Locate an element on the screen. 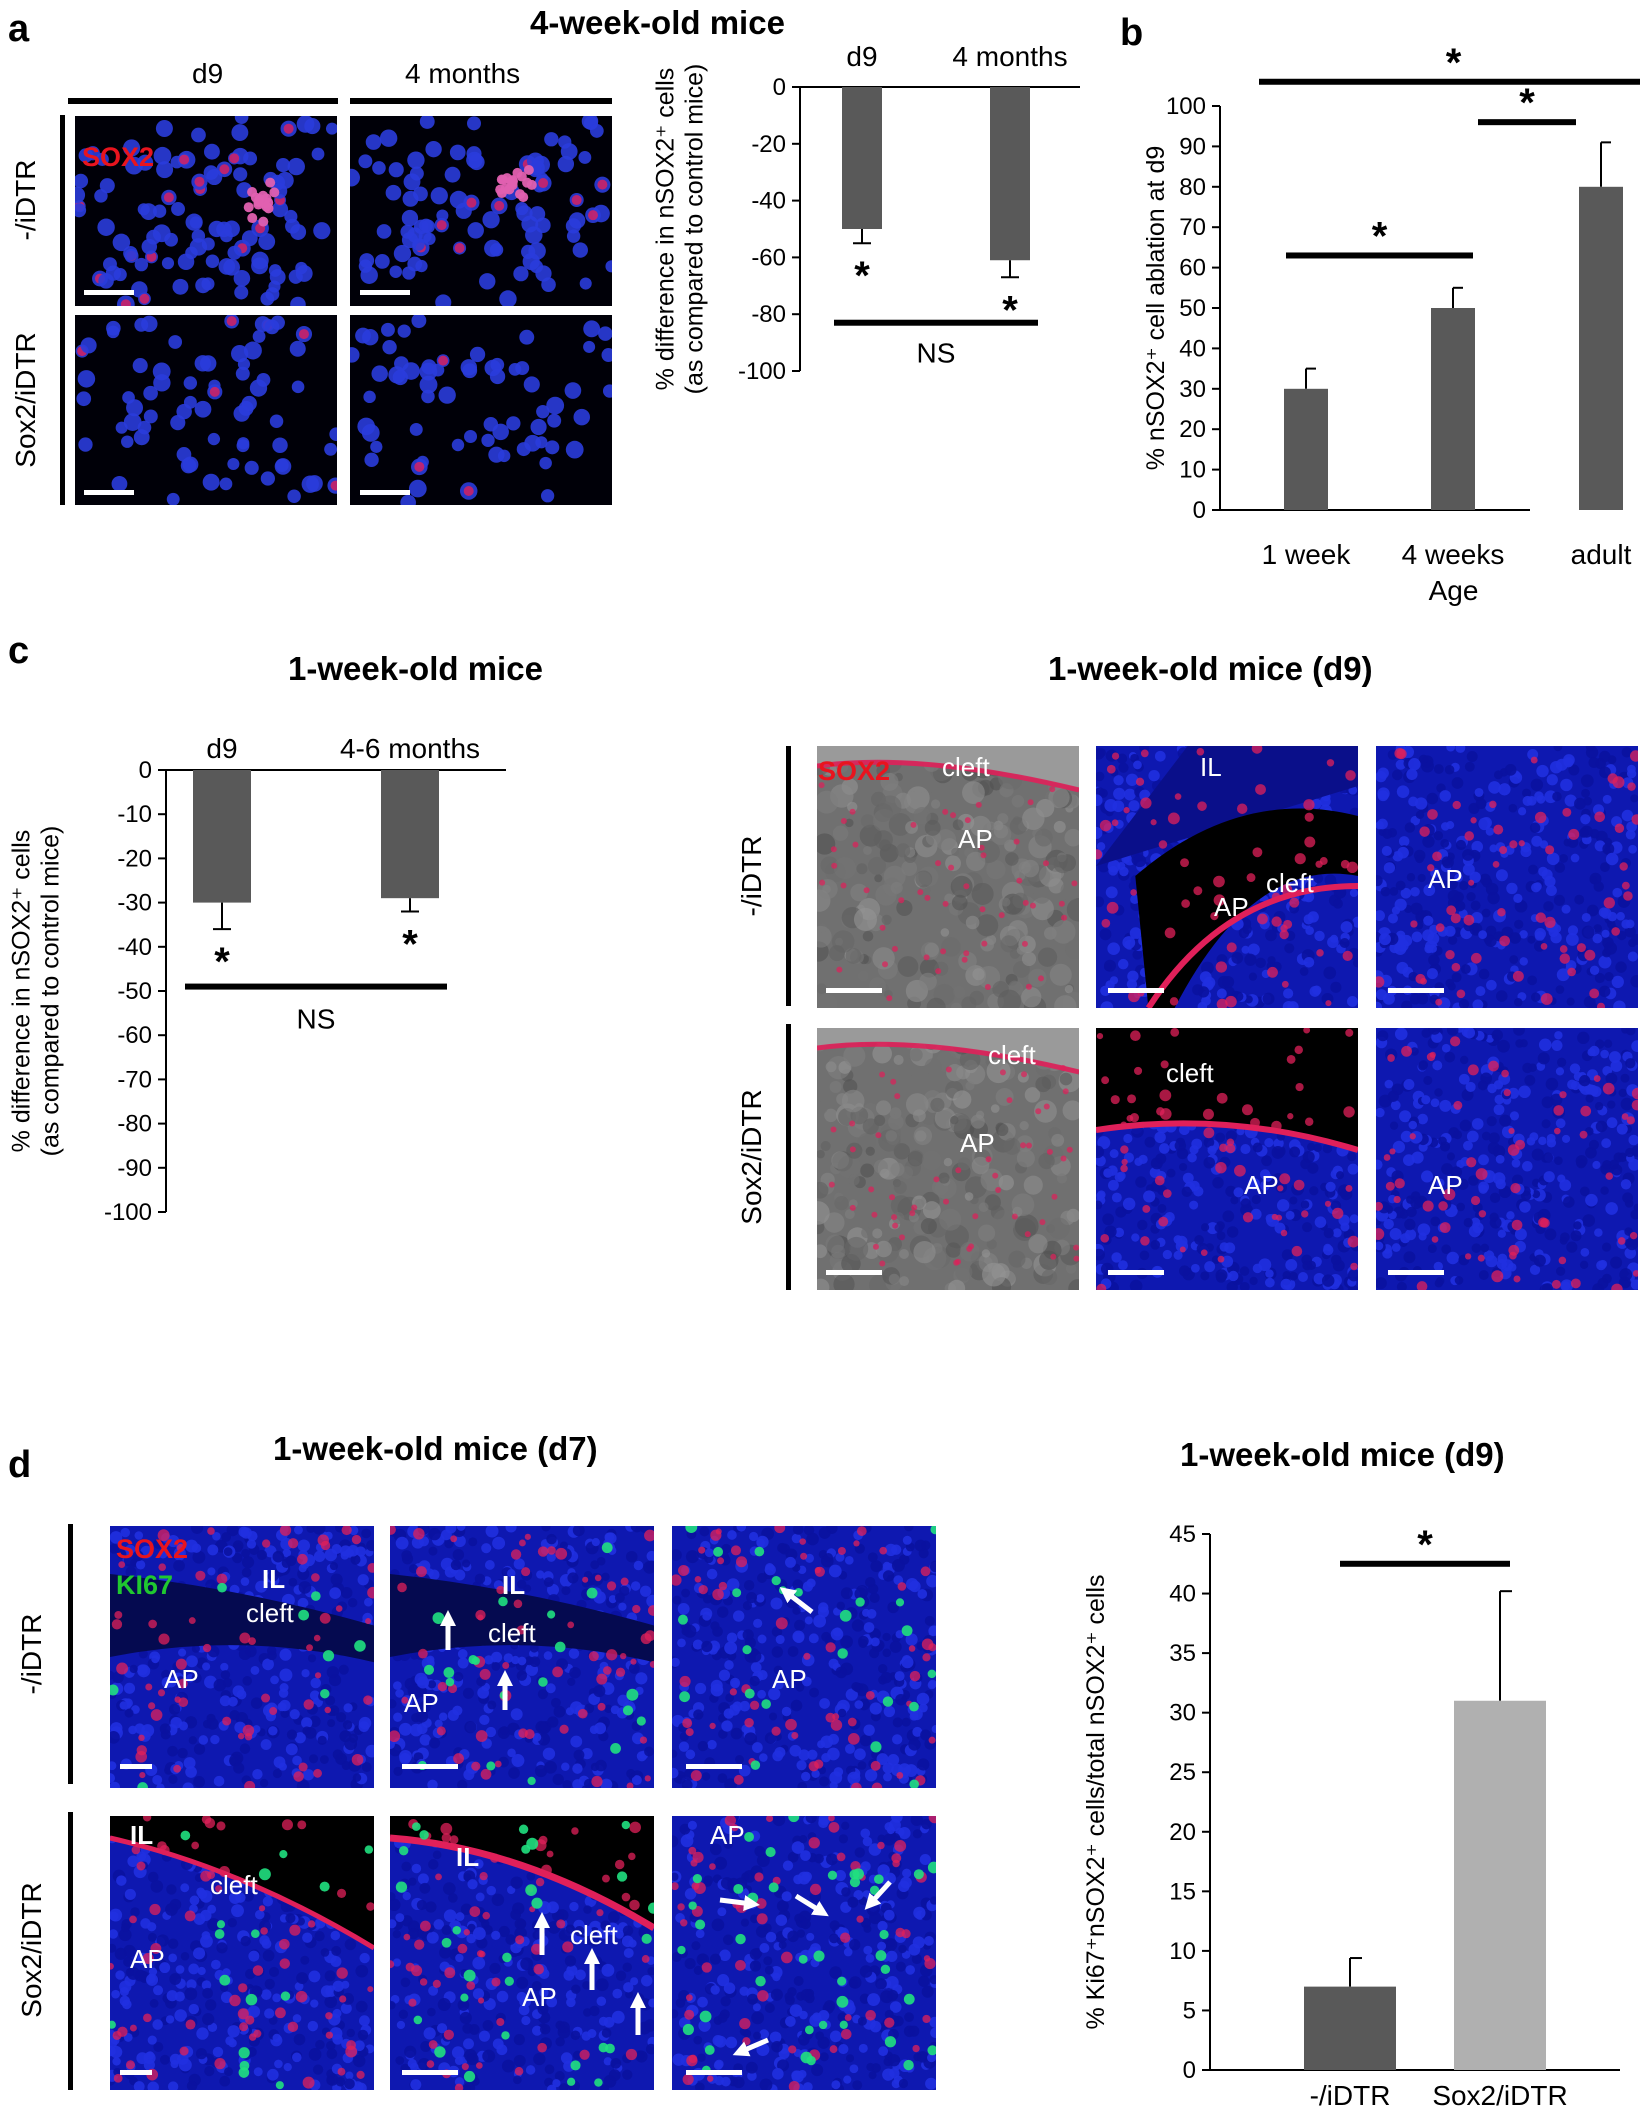  ki67-cell is located at coordinates (931, 1674).